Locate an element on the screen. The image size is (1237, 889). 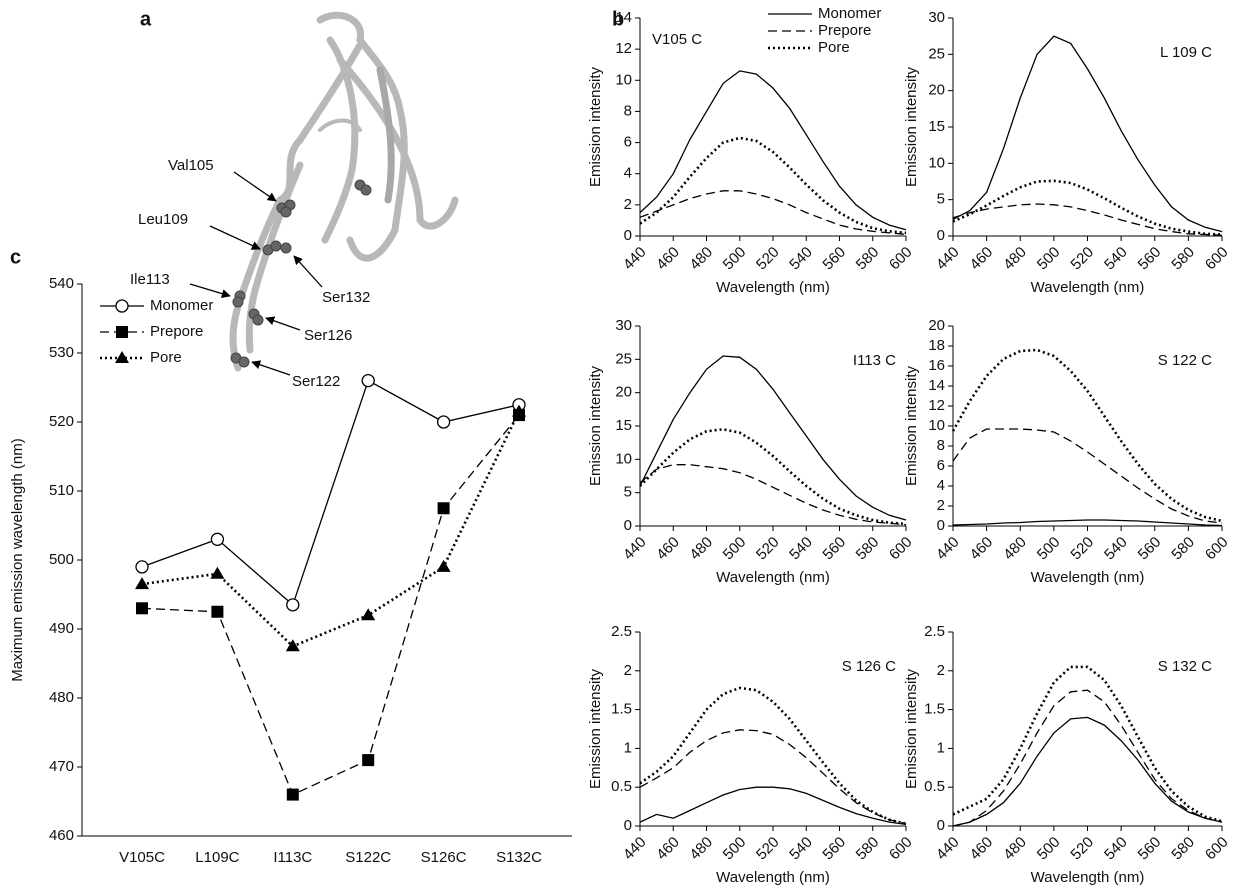
panel-letter: c is located at coordinates (15, 257).